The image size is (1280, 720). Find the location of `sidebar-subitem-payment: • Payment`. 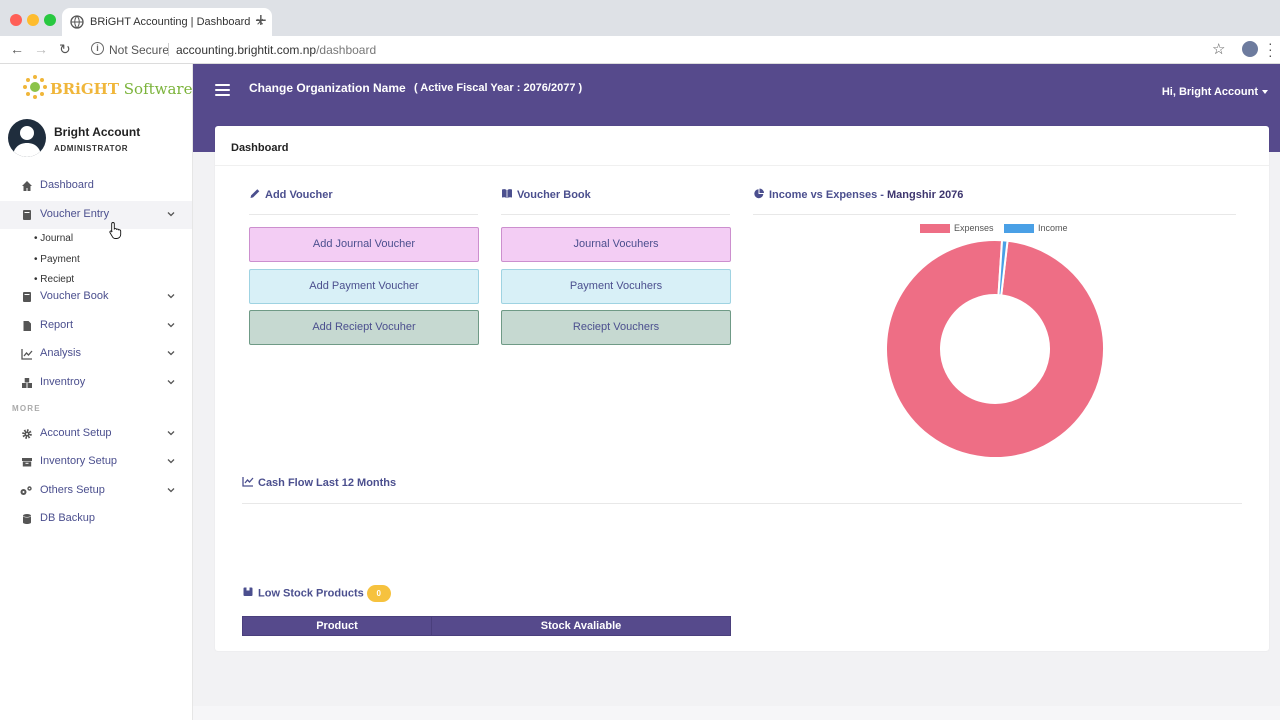

sidebar-subitem-payment: • Payment is located at coordinates (57, 259).